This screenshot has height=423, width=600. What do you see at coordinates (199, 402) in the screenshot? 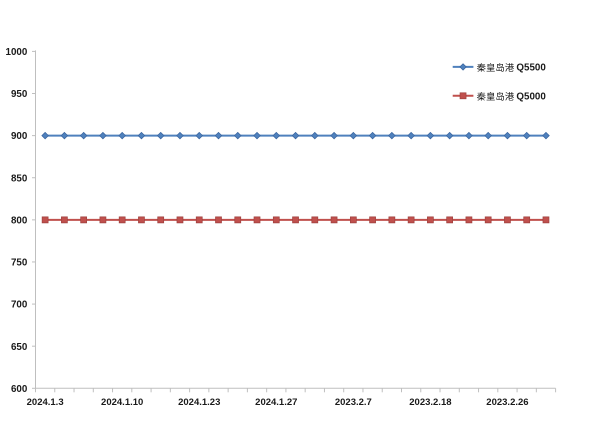
I see `svg-text: 2024.1.23` at bounding box center [199, 402].